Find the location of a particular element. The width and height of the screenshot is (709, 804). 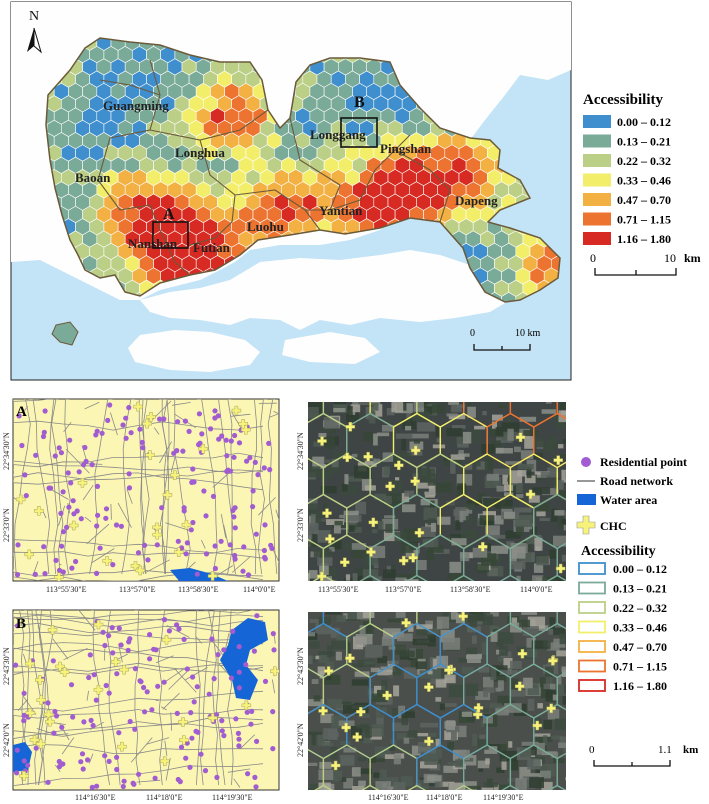

scalebar-start: 0 is located at coordinates (472, 333).